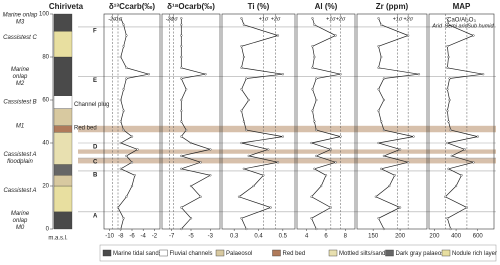 This screenshot has height=265, width=500. I want to click on red-bed-band, so click(287, 129).